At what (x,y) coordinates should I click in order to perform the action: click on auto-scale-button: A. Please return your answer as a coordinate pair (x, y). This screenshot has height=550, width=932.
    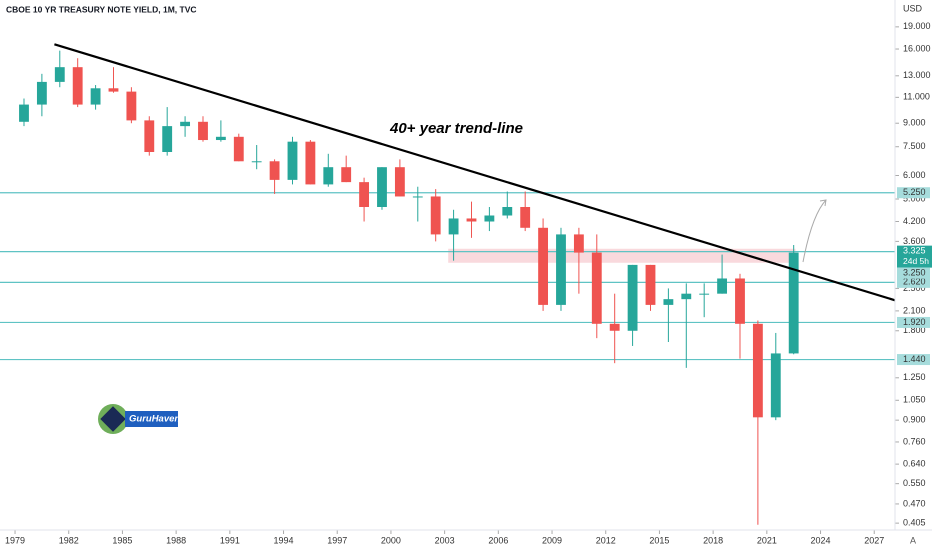
    Looking at the image, I should click on (913, 540).